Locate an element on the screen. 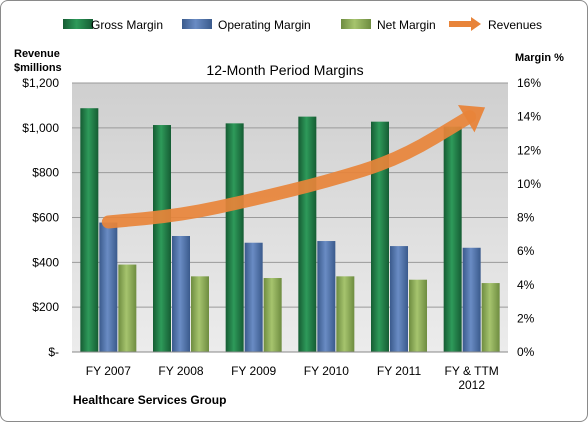  revenue-arrowhead is located at coordinates (471, 118).